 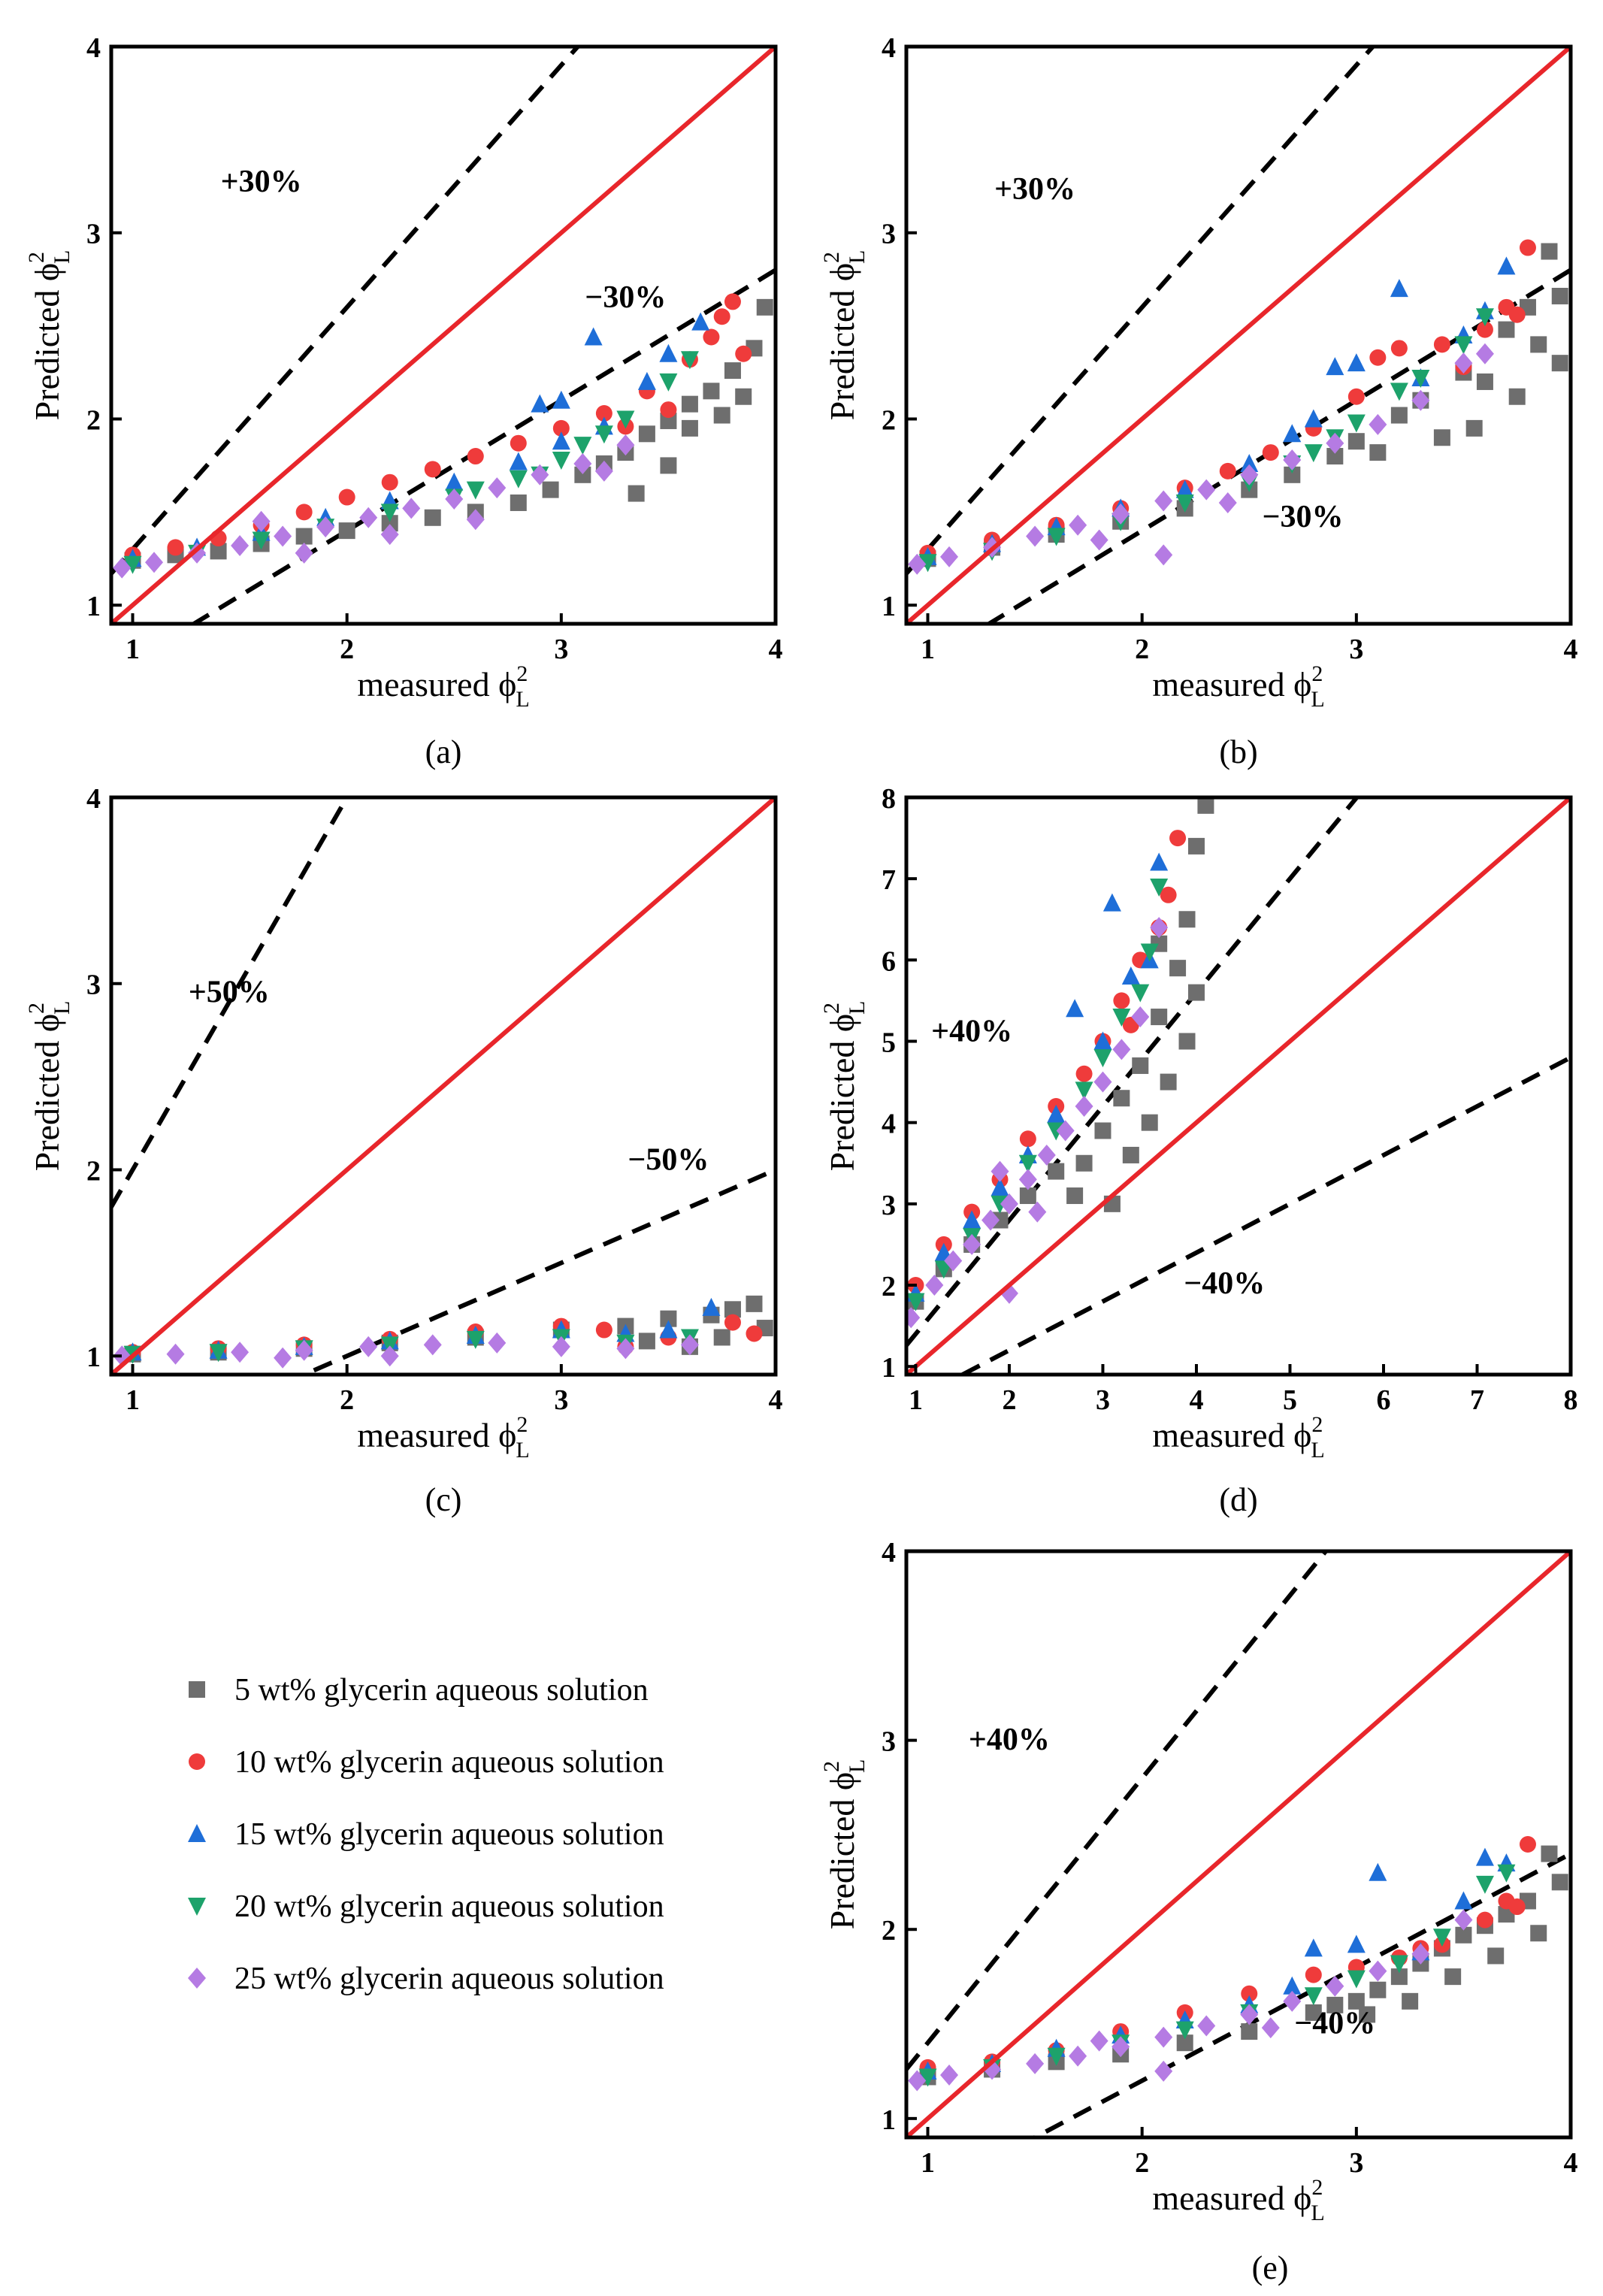 What do you see at coordinates (1571, 1400) in the screenshot?
I see `x-tick-label-d-7: 8` at bounding box center [1571, 1400].